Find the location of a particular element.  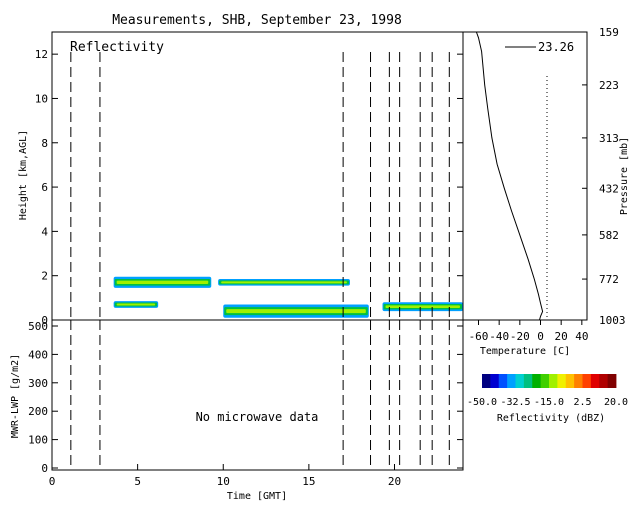

time-tick-label: 15 is located at coordinates (308, 481).